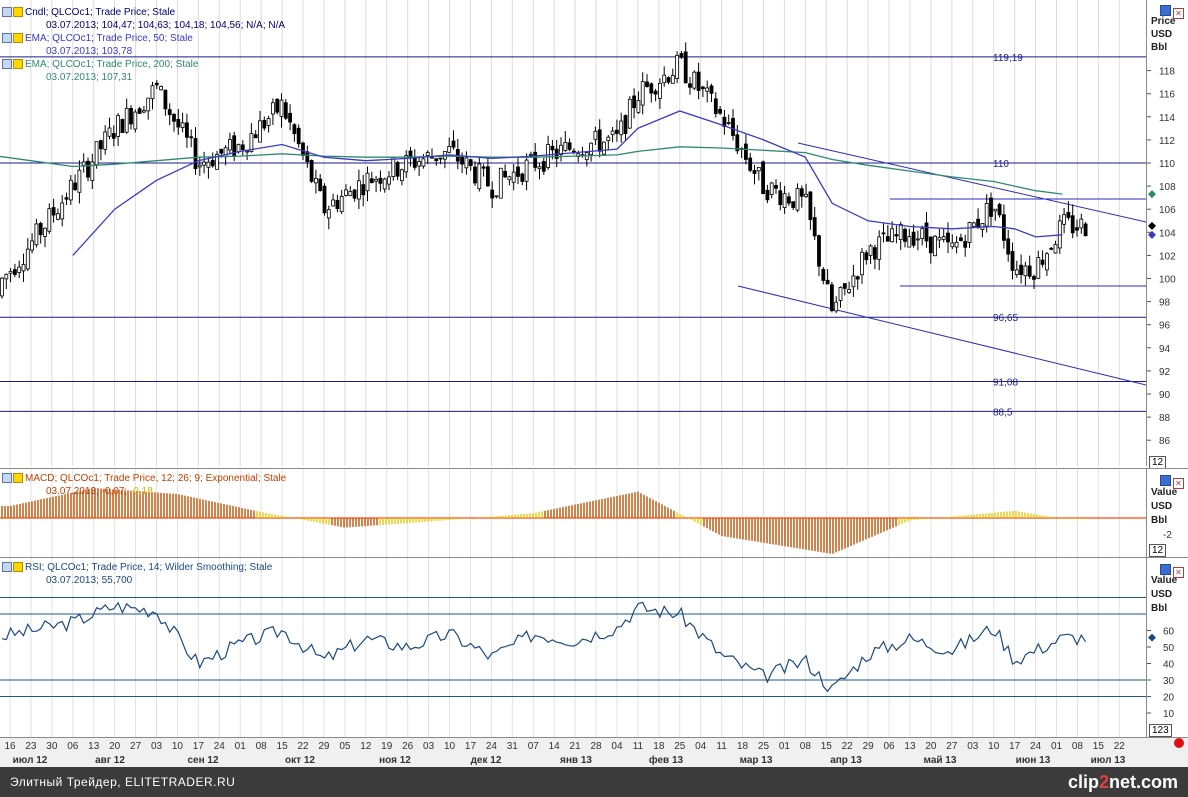  What do you see at coordinates (1167, 141) in the screenshot?
I see `axis-tick-label: 112` at bounding box center [1167, 141].